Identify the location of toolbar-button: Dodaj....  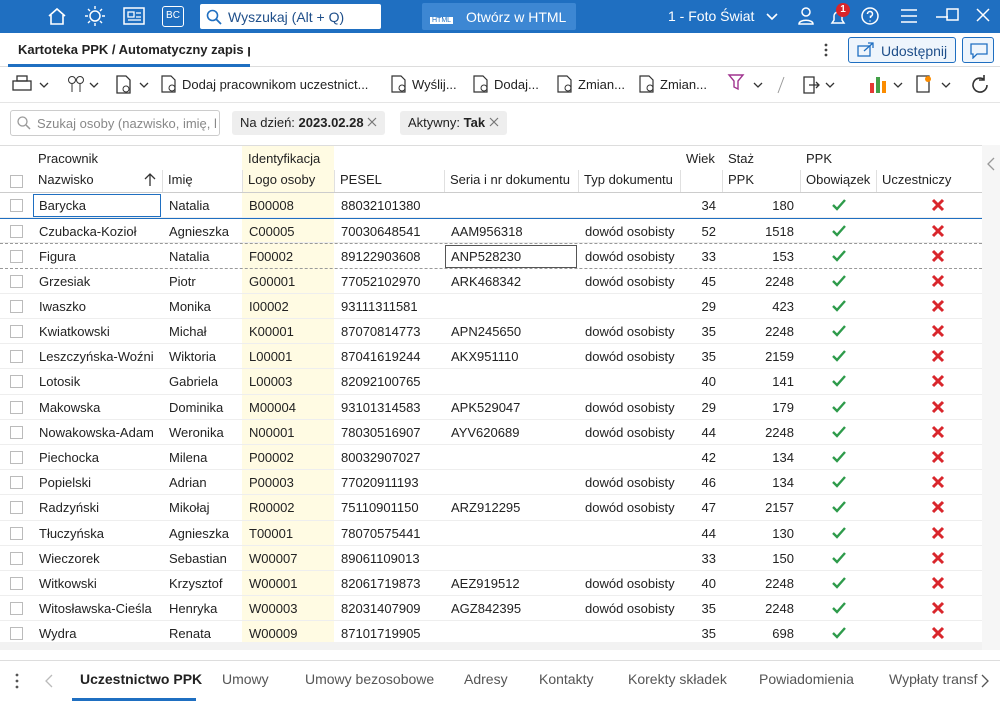
(505, 85).